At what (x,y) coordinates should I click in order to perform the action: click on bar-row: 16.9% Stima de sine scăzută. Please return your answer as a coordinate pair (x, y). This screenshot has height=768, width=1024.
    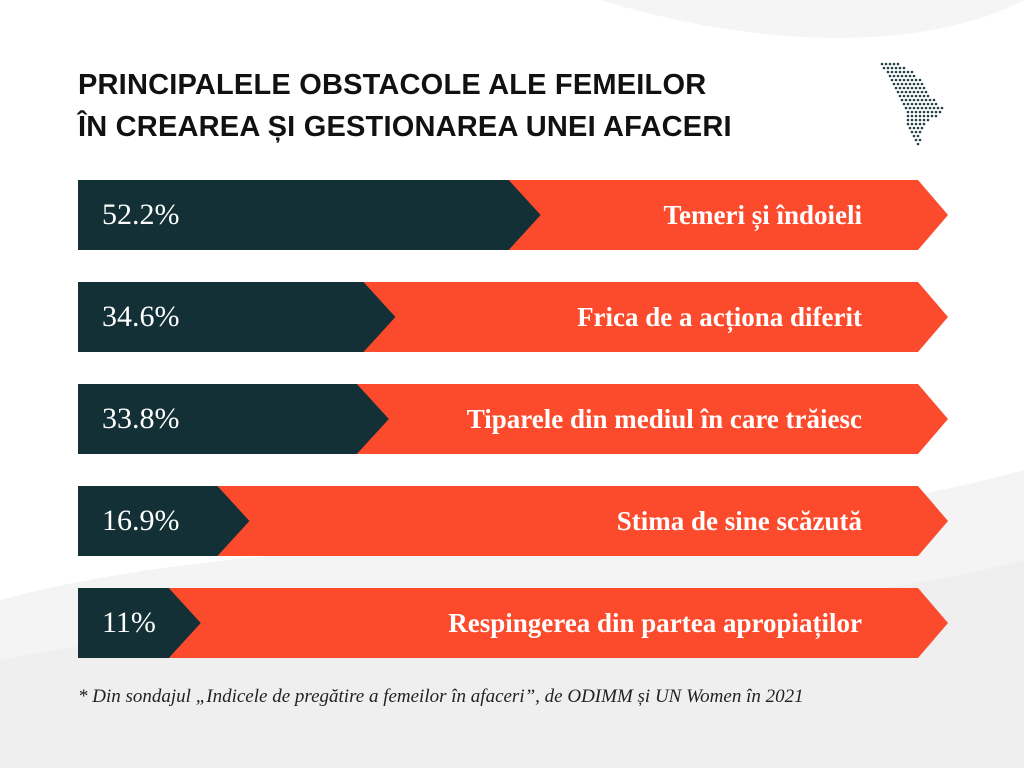
    Looking at the image, I should click on (513, 521).